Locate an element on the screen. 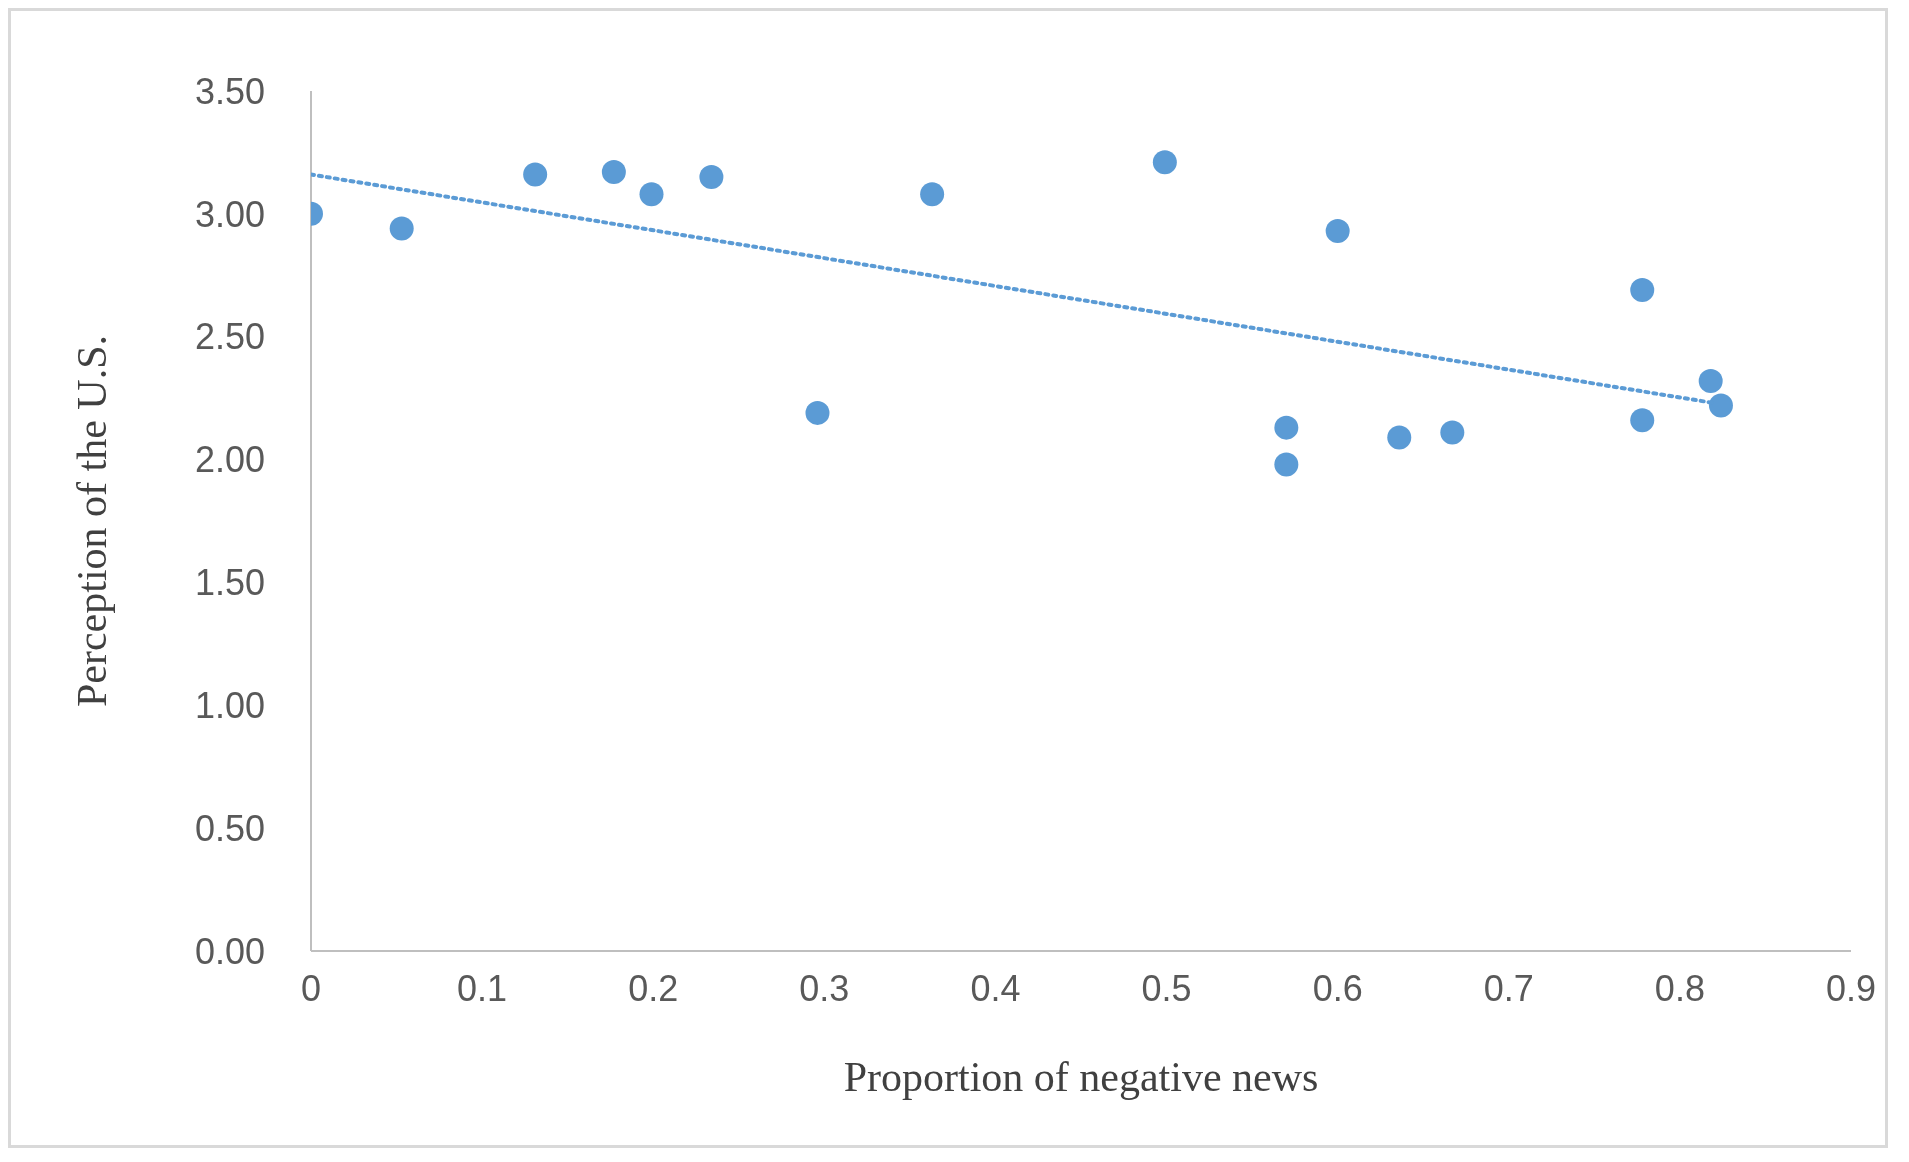  x-tick-label: 0.4 is located at coordinates (995, 988).